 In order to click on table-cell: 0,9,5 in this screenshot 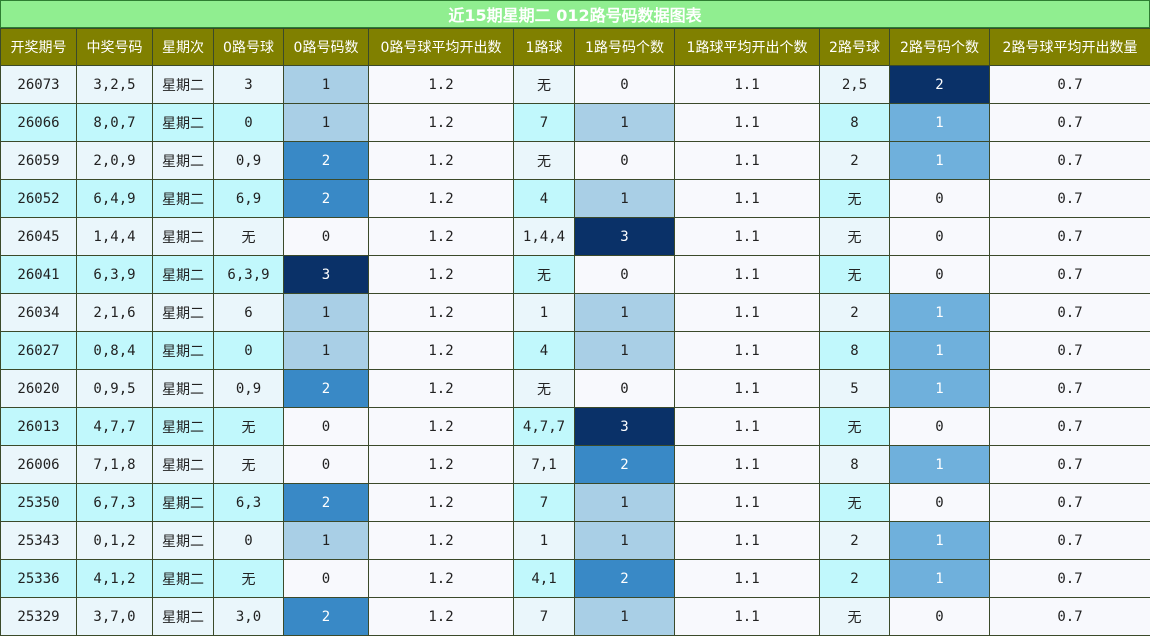, I will do `click(114, 388)`.